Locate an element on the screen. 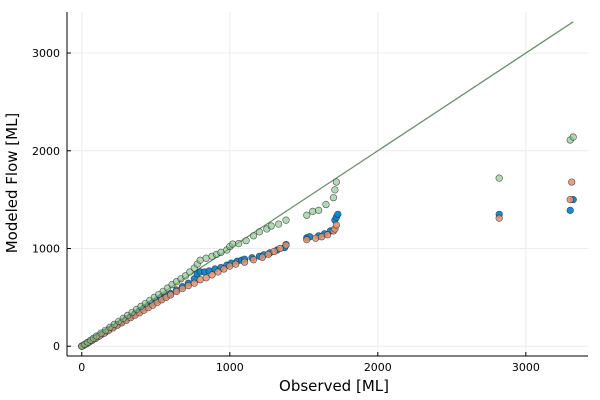 Image resolution: width=600 pixels, height=400 pixels. x-axis-title: Observed [ML] is located at coordinates (334, 386).